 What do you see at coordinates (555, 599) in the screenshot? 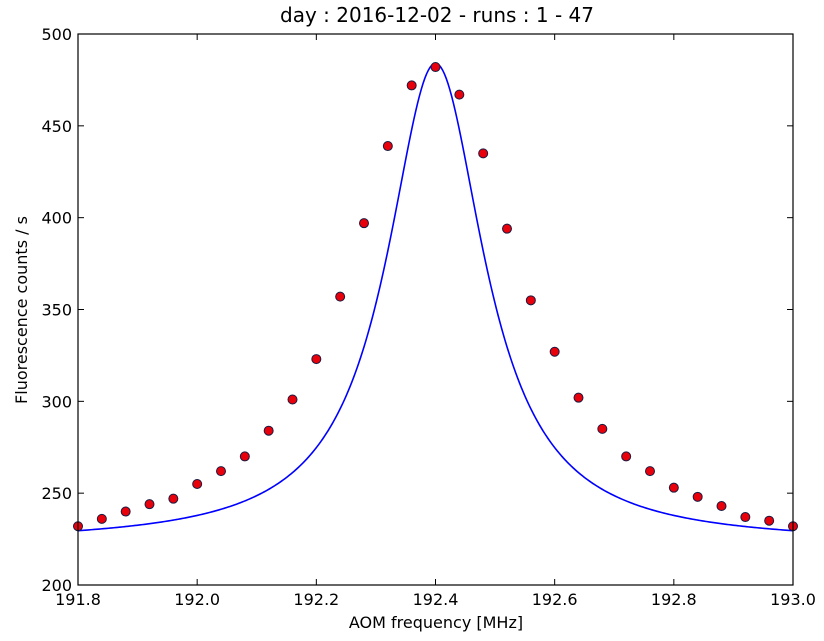
I see `x-tick-label: 192.6` at bounding box center [555, 599].